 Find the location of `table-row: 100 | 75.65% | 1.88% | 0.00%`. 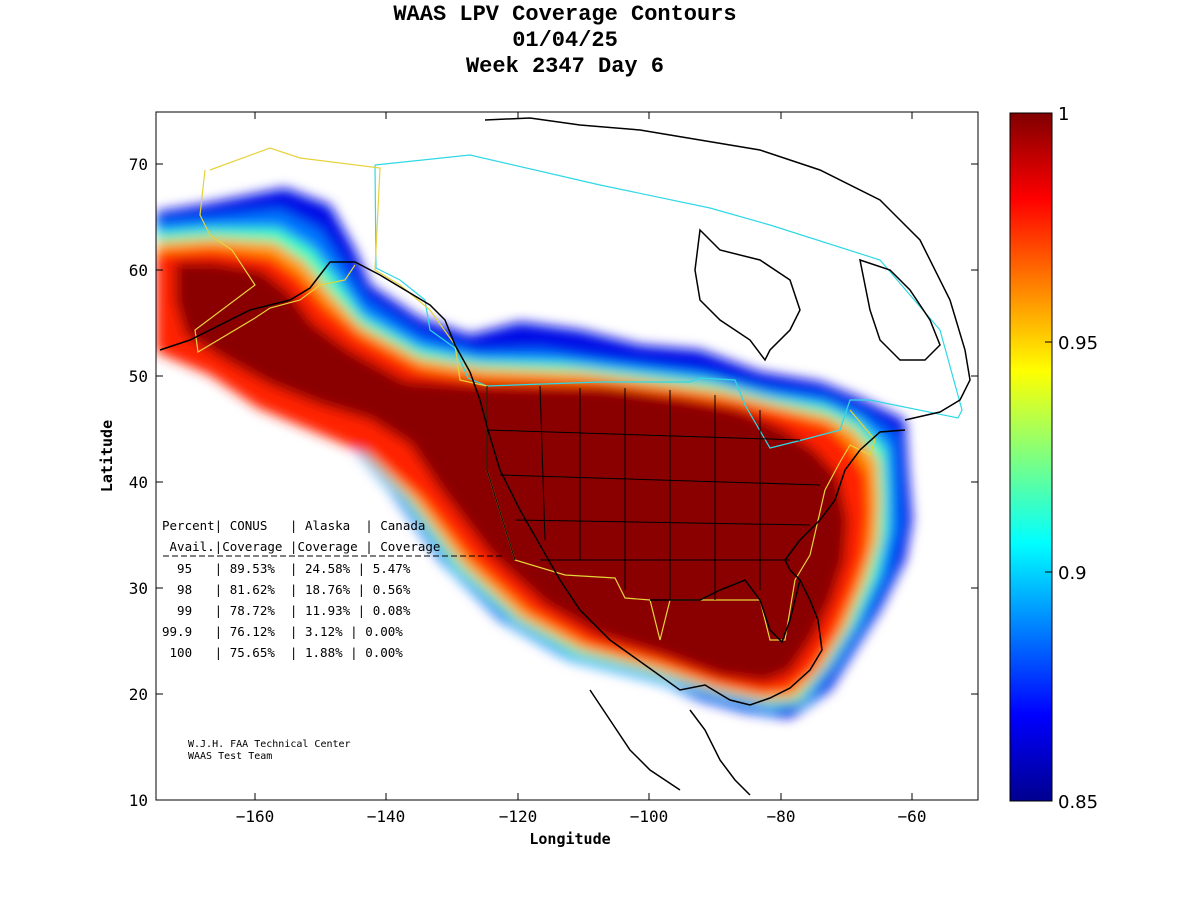

table-row: 100 | 75.65% | 1.88% | 0.00% is located at coordinates (282, 652).